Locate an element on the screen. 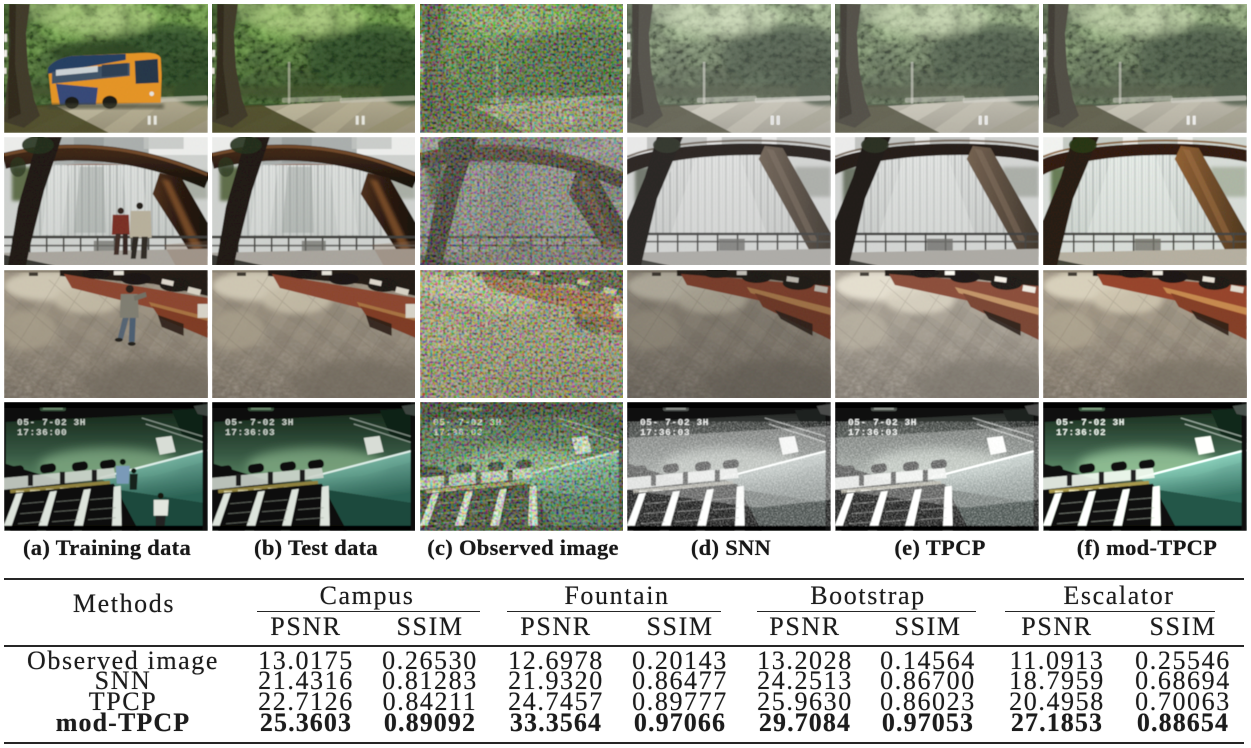 Image resolution: width=1251 pixels, height=748 pixels. svg-text: 17:36:03 is located at coordinates (250, 432).